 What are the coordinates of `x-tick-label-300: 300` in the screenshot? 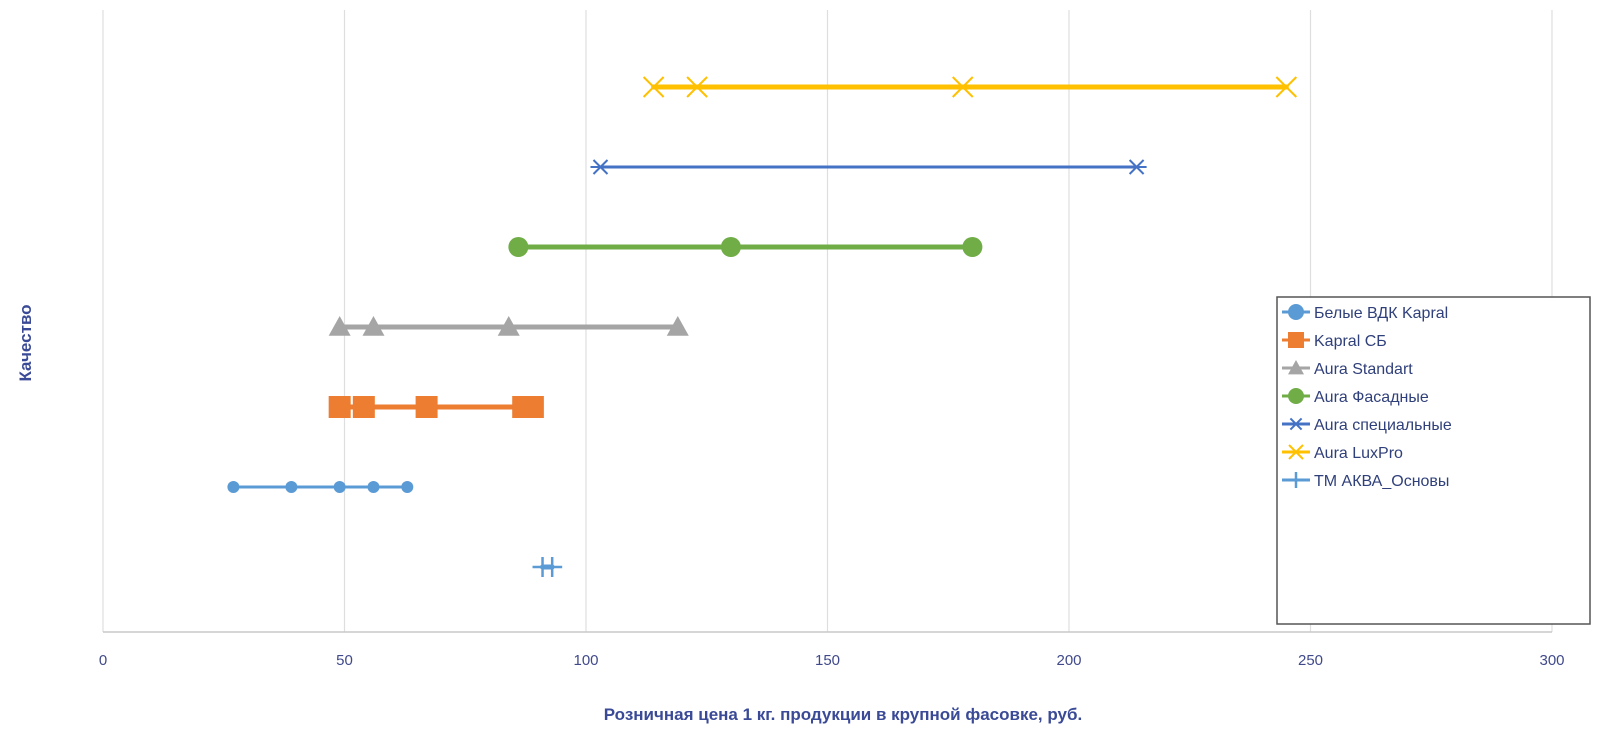 It's located at (1551, 660).